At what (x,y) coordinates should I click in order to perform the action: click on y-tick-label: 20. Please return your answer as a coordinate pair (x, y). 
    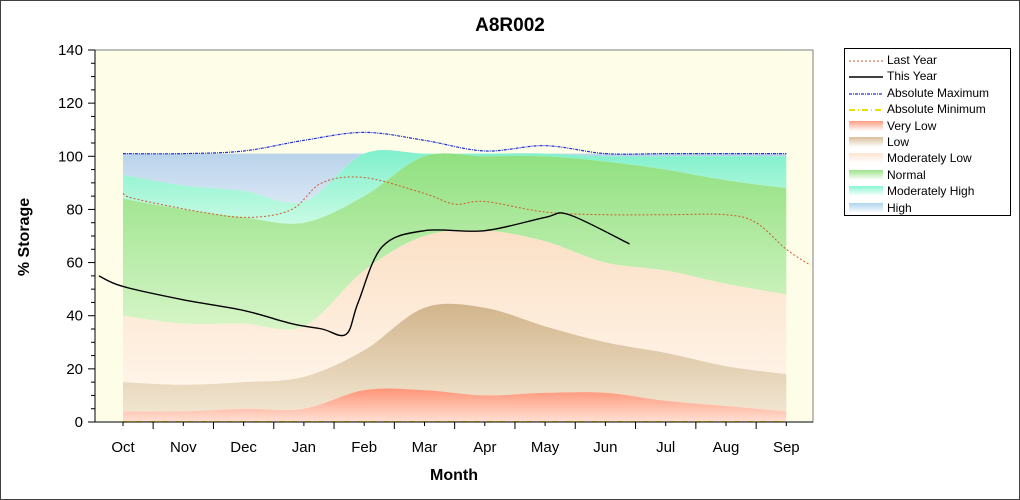
    Looking at the image, I should click on (74, 369).